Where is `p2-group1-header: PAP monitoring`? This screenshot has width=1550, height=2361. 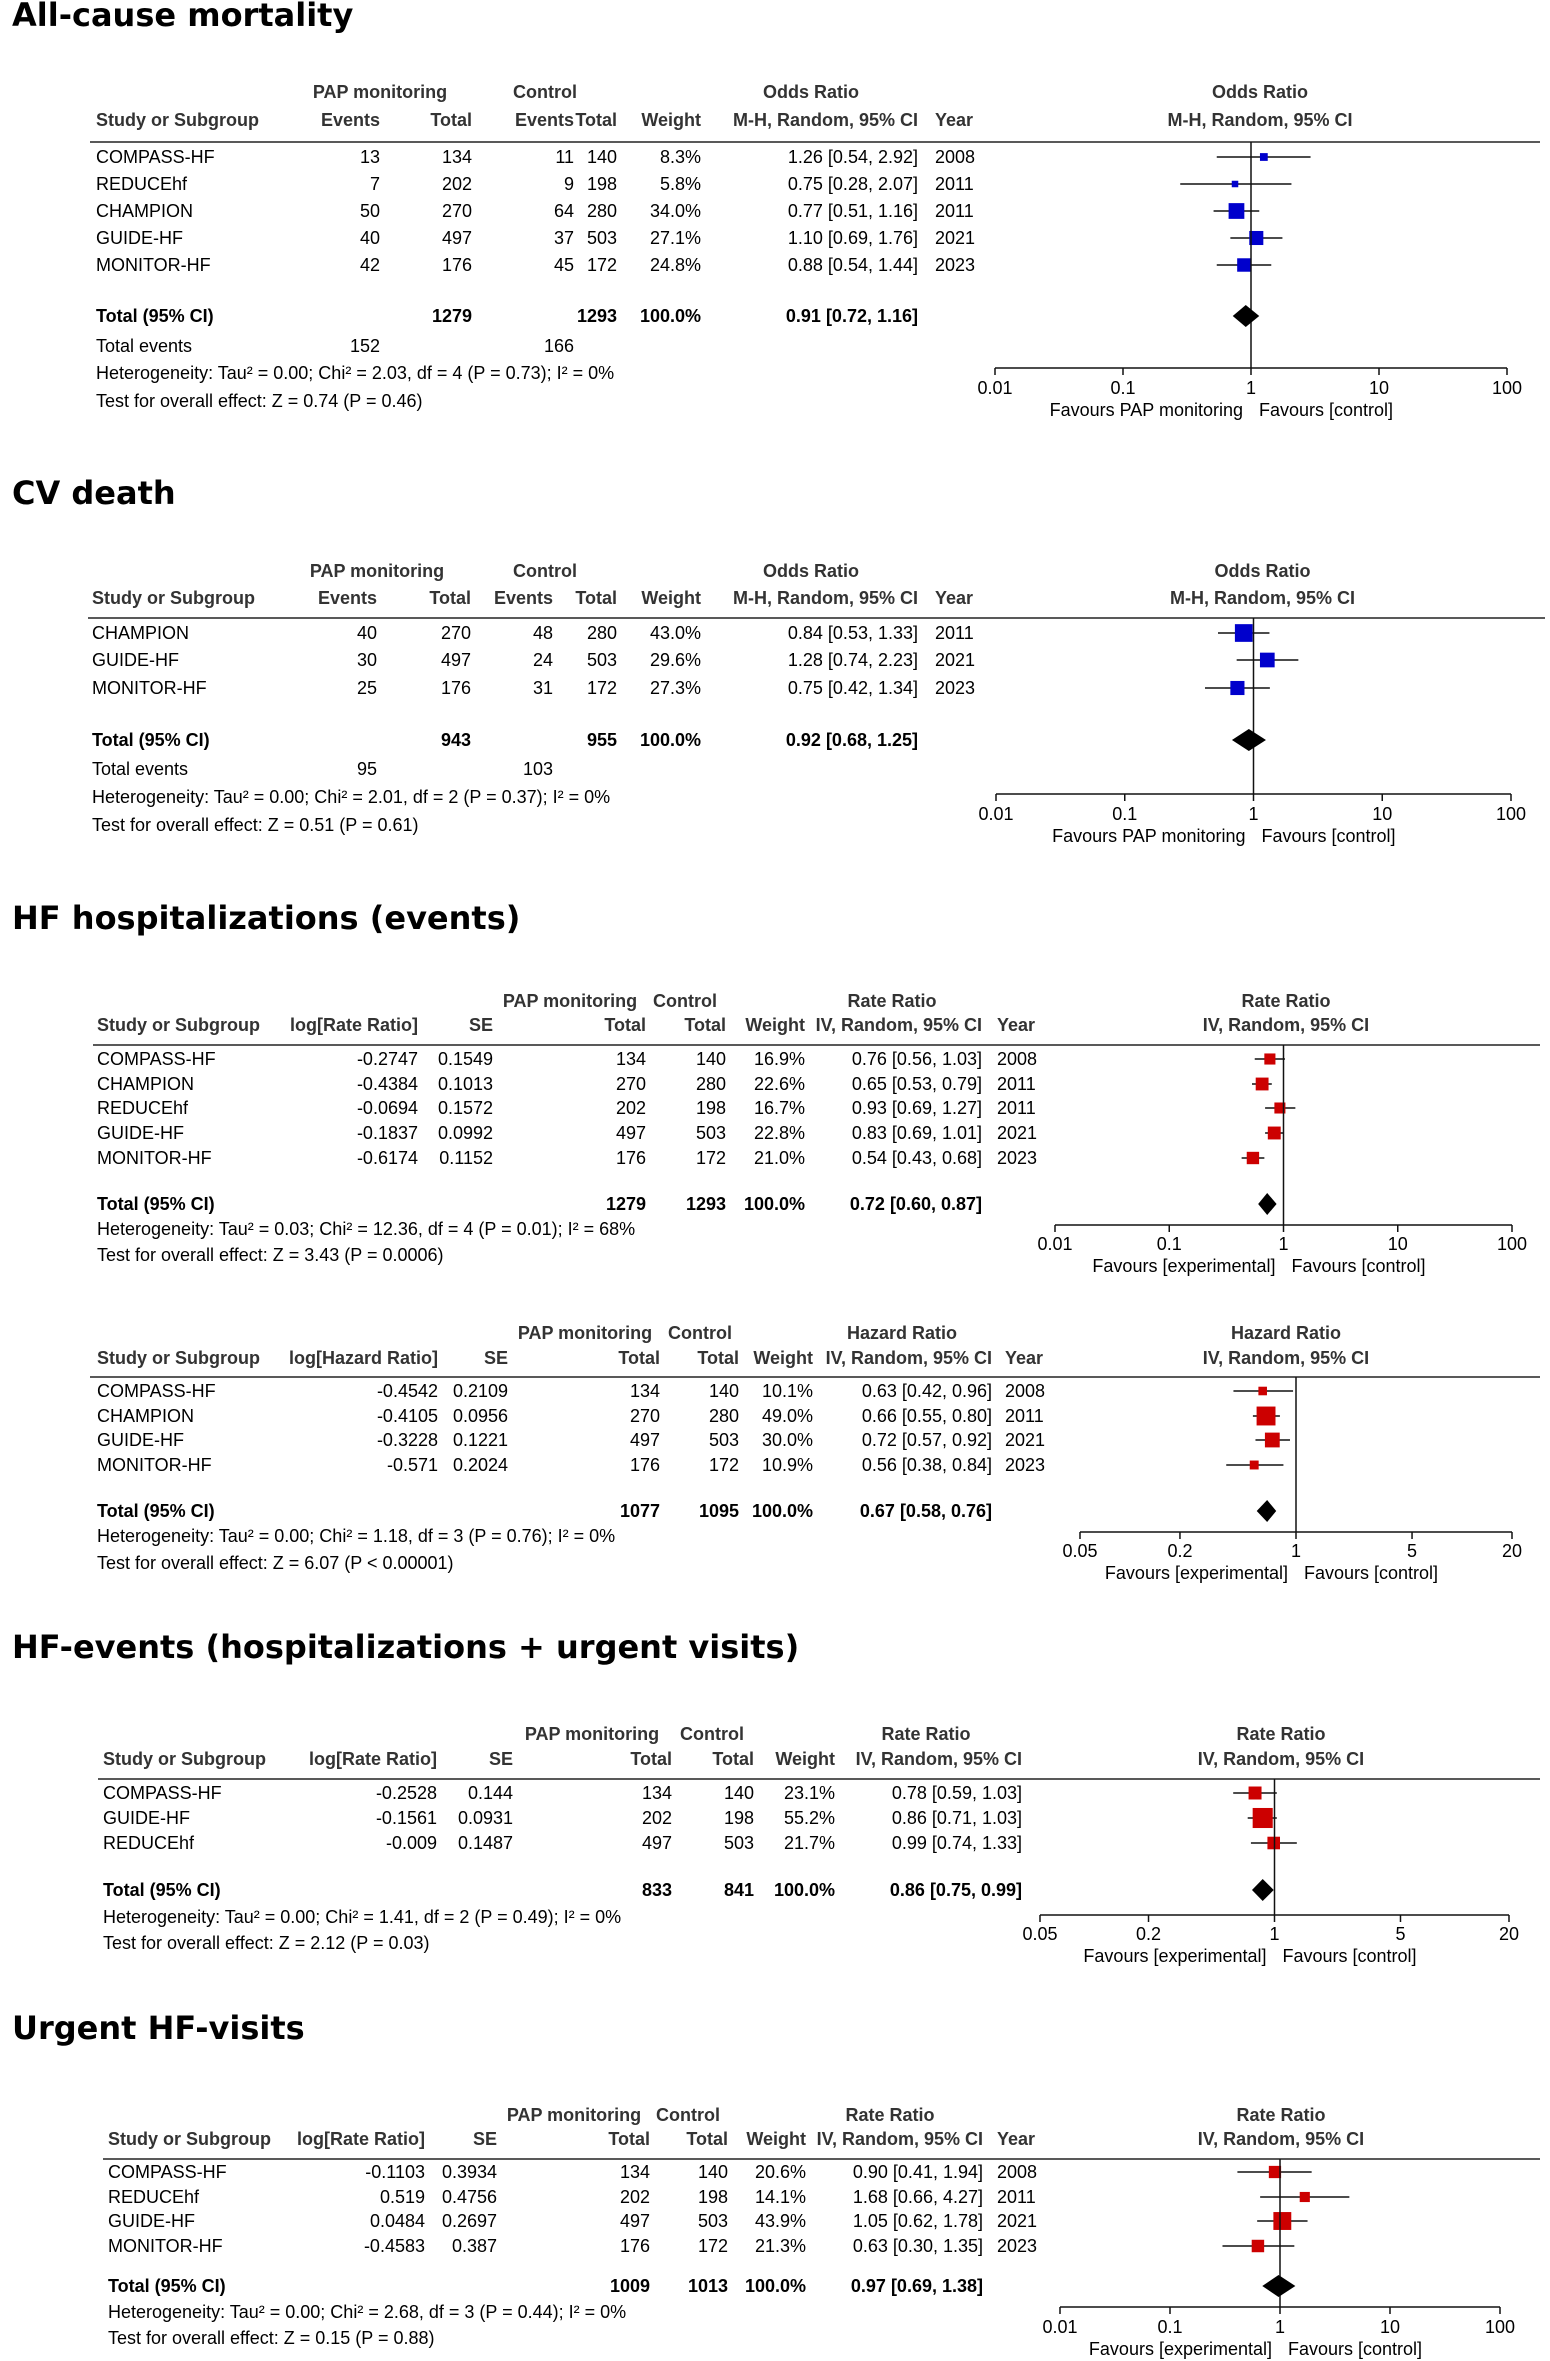
p2-group1-header: PAP monitoring is located at coordinates (377, 571).